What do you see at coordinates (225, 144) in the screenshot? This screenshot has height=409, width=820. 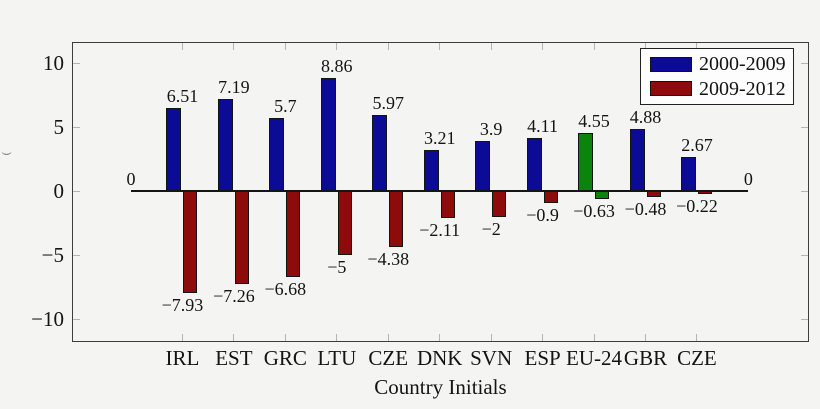 I see `bar-est-2000-2009` at bounding box center [225, 144].